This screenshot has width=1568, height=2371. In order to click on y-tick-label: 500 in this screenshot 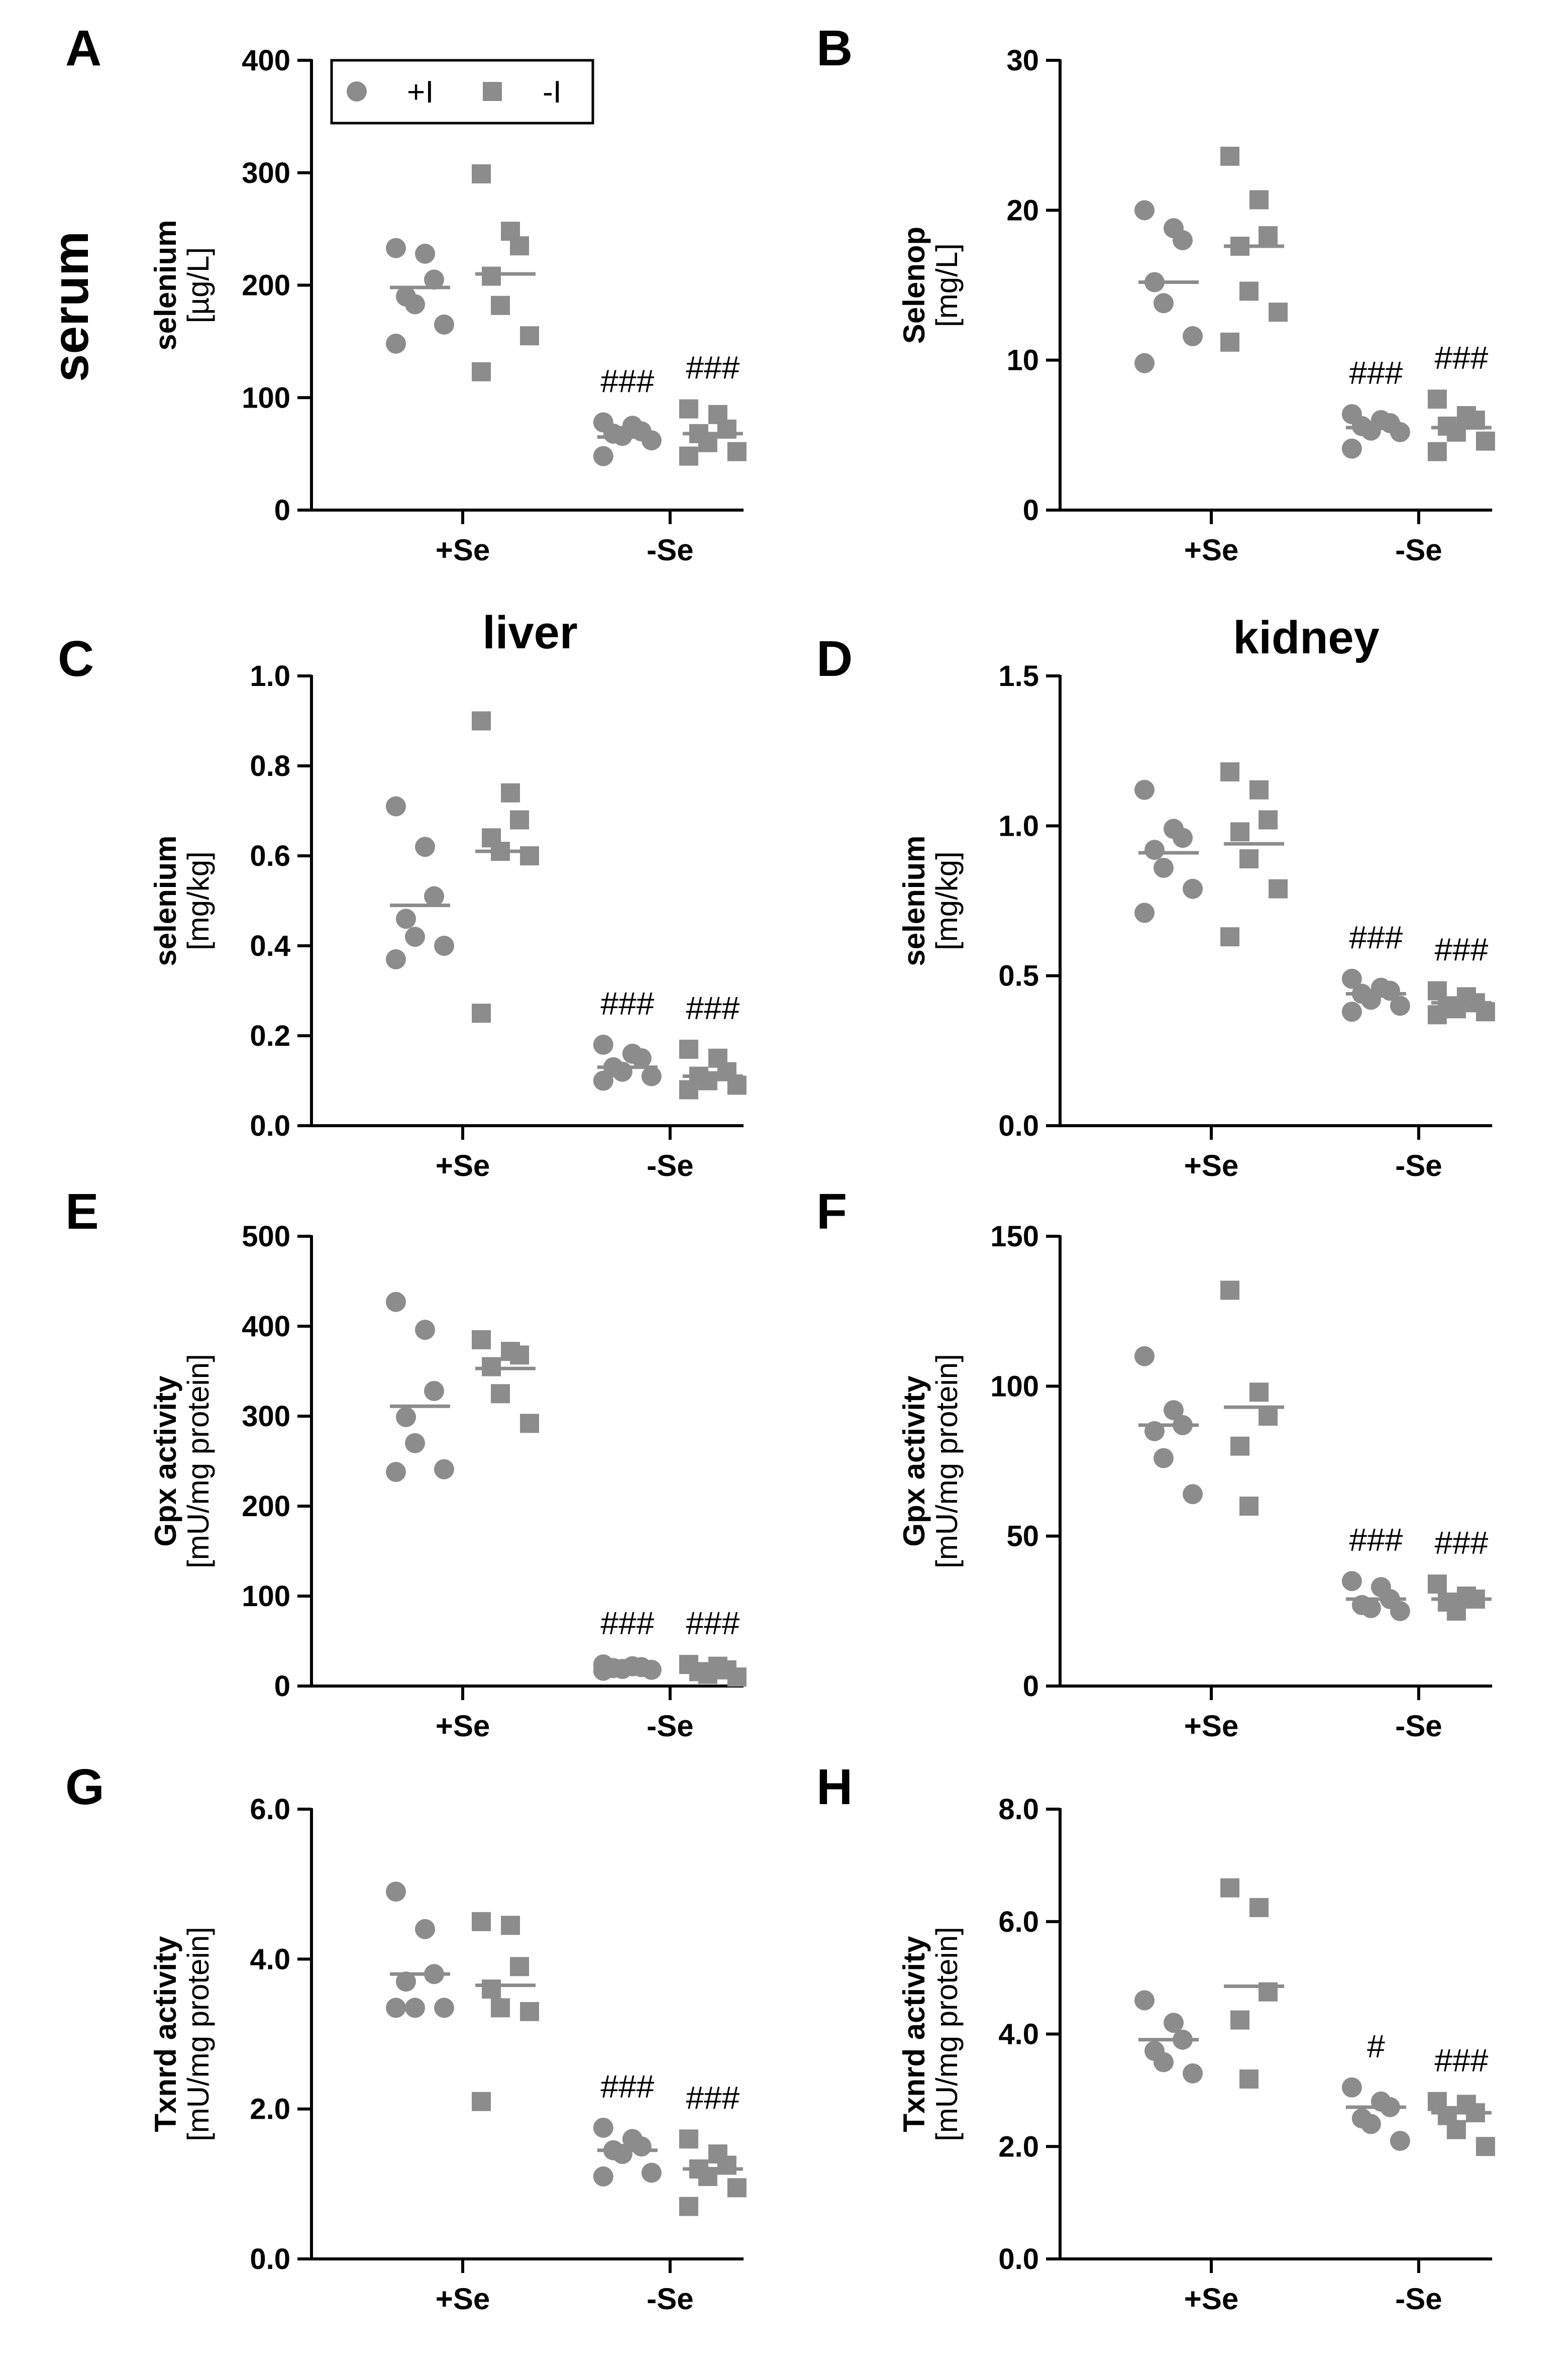, I will do `click(266, 1236)`.